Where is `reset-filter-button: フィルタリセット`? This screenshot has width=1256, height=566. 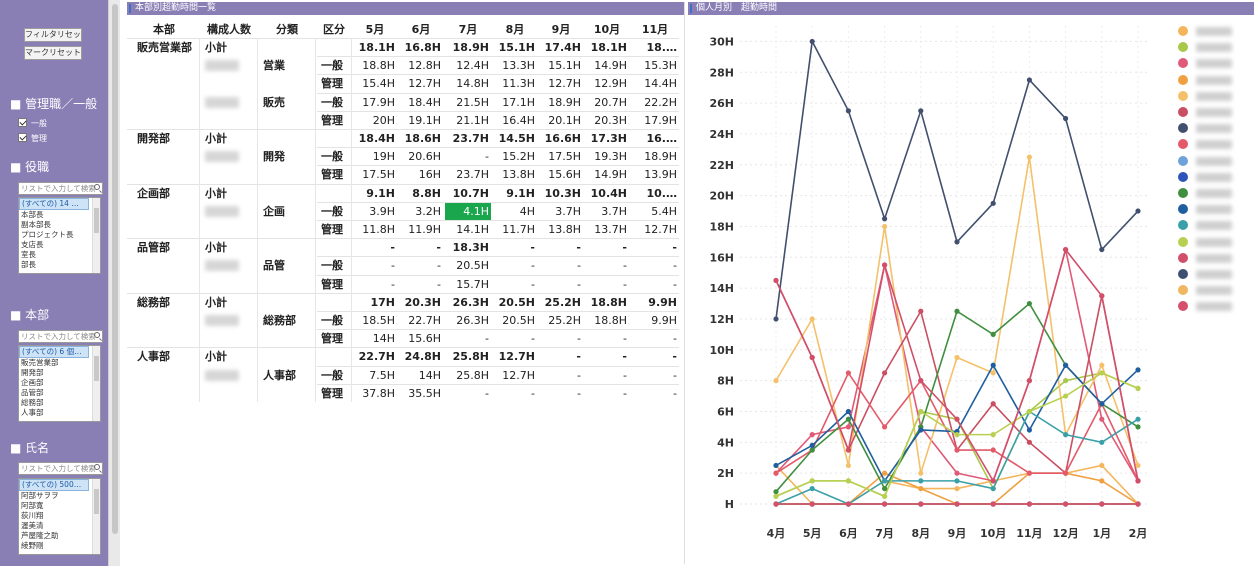 reset-filter-button: フィルタリセット is located at coordinates (53, 35).